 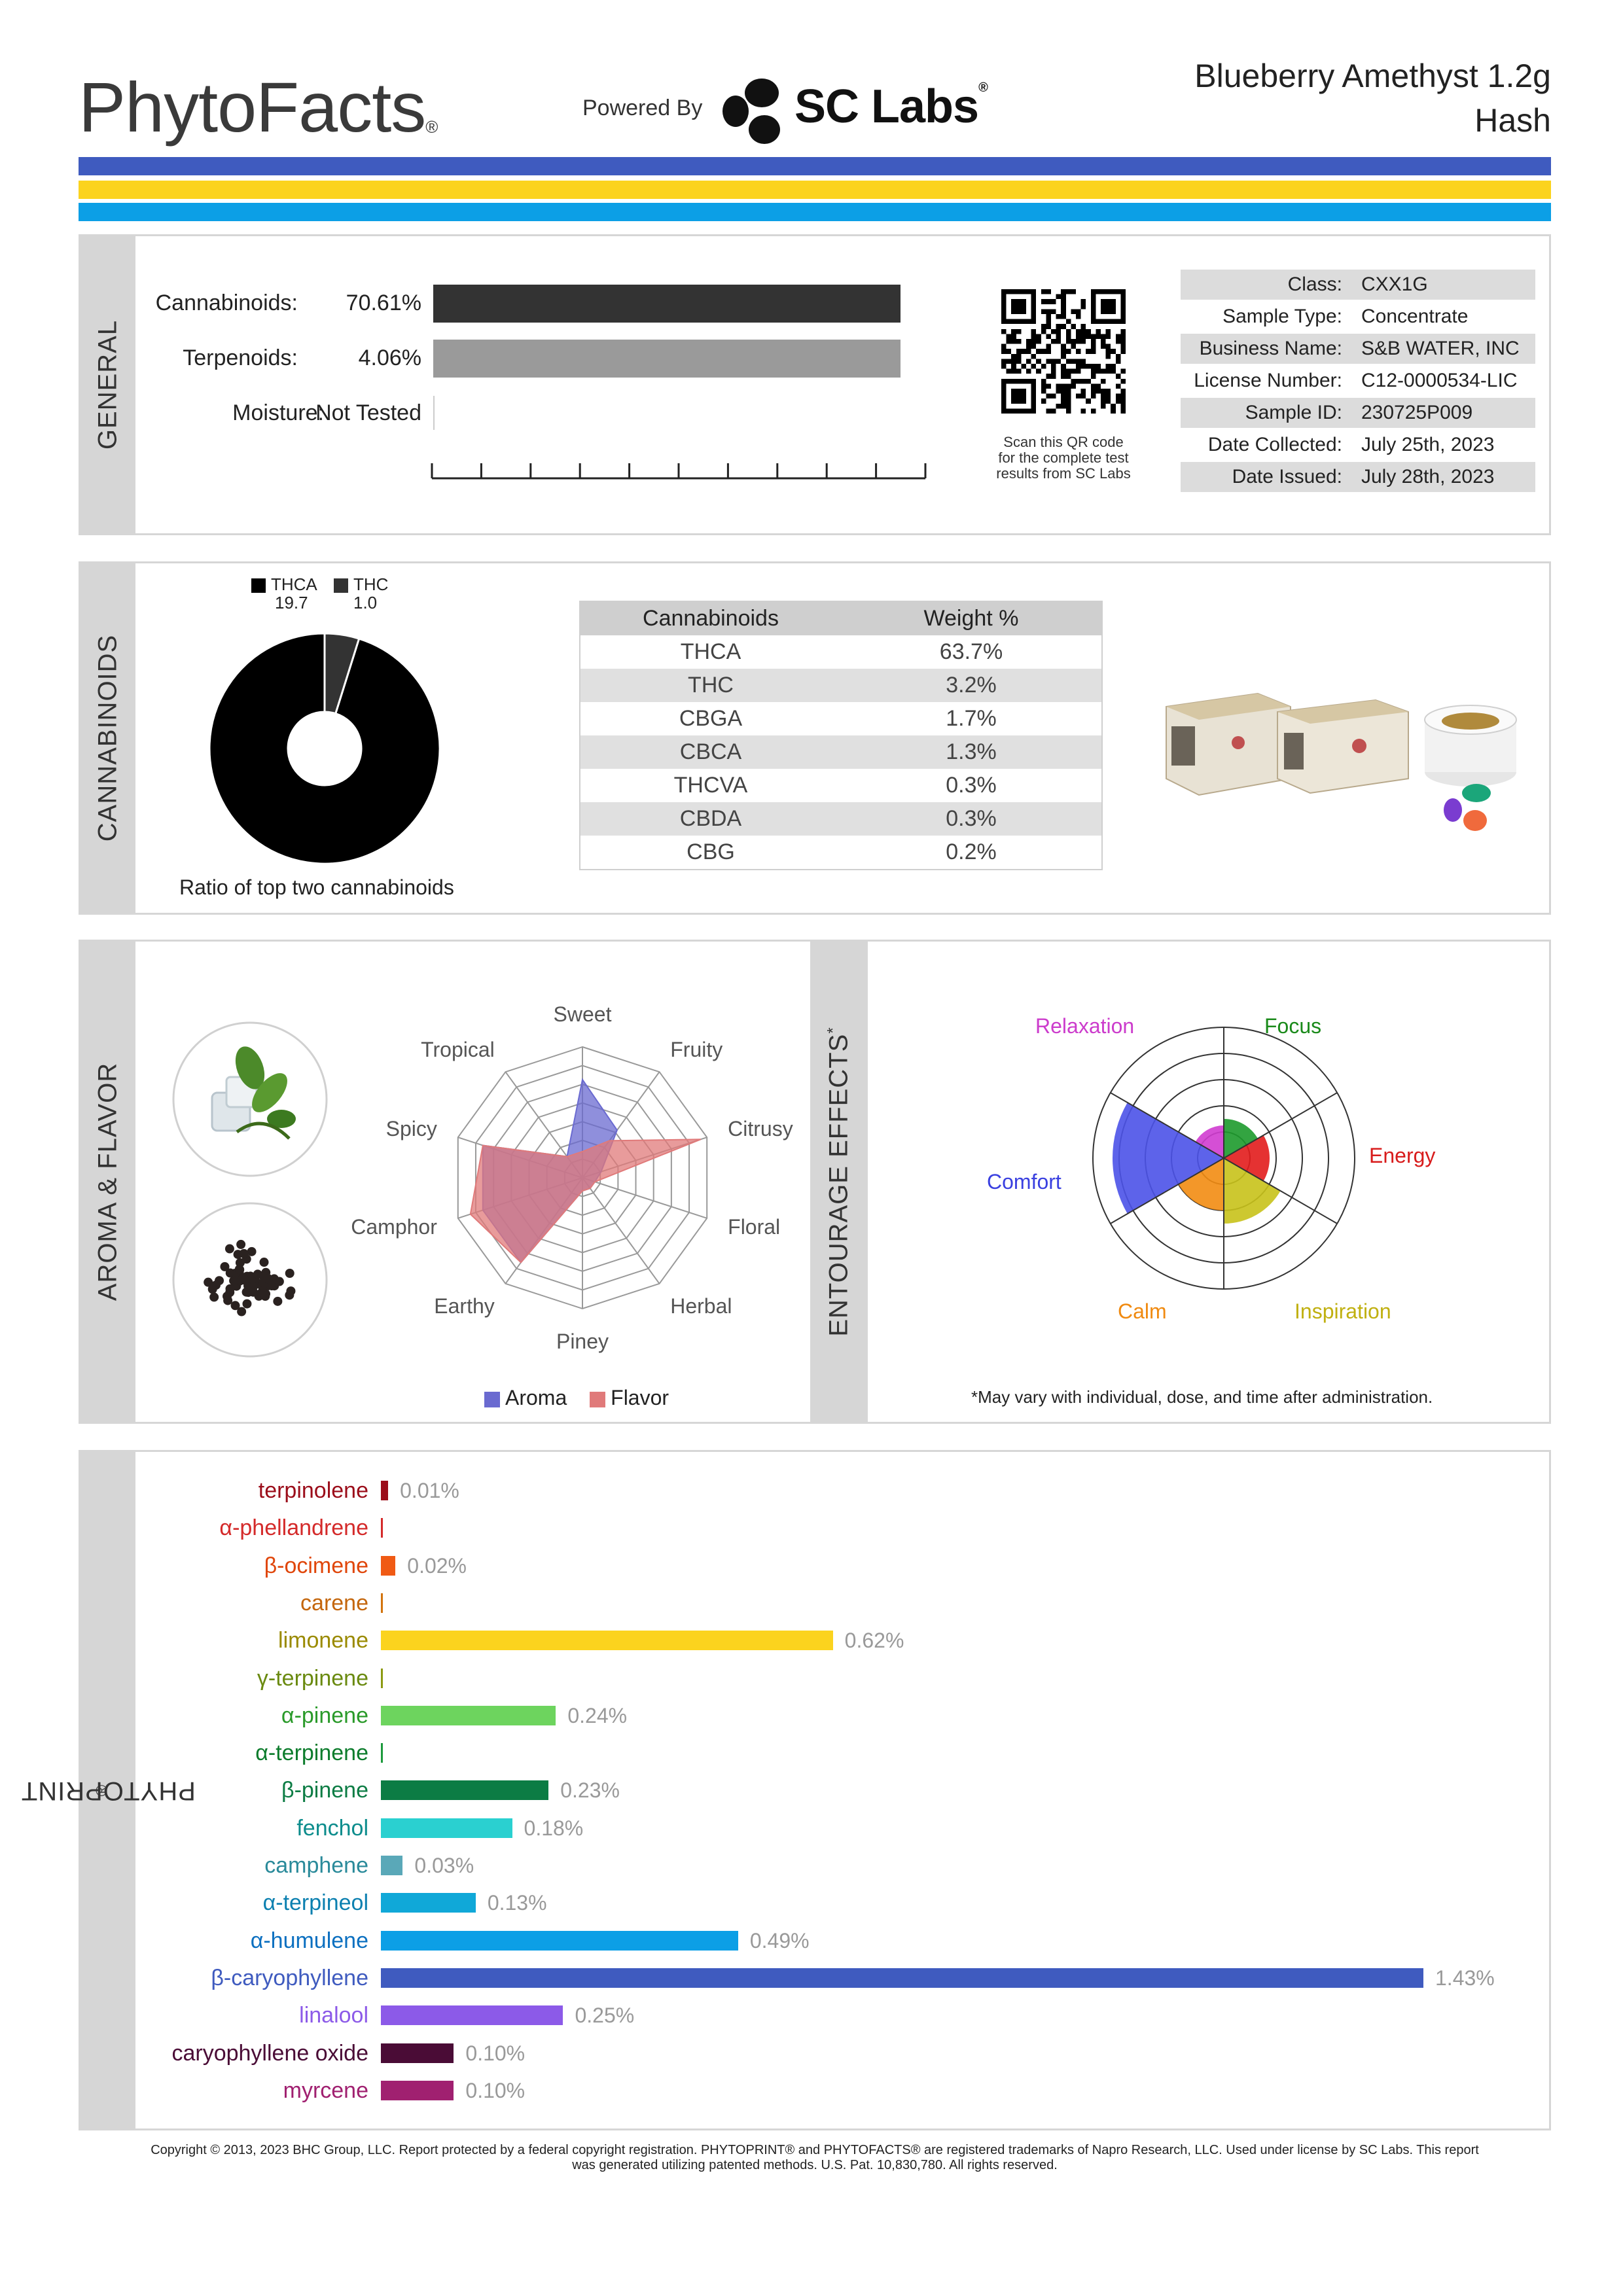 What do you see at coordinates (325, 2090) in the screenshot?
I see `terpene-name: myrcene` at bounding box center [325, 2090].